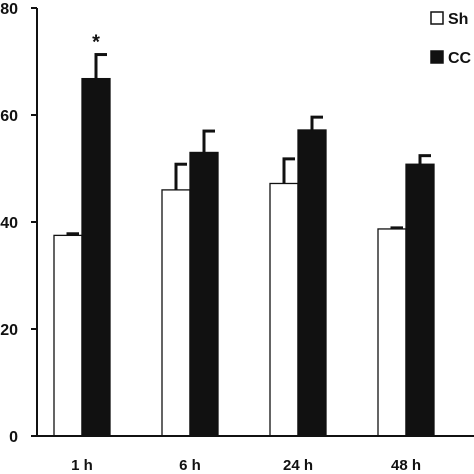 The image size is (474, 474). I want to click on y-tick-label: 0, so click(13, 437).